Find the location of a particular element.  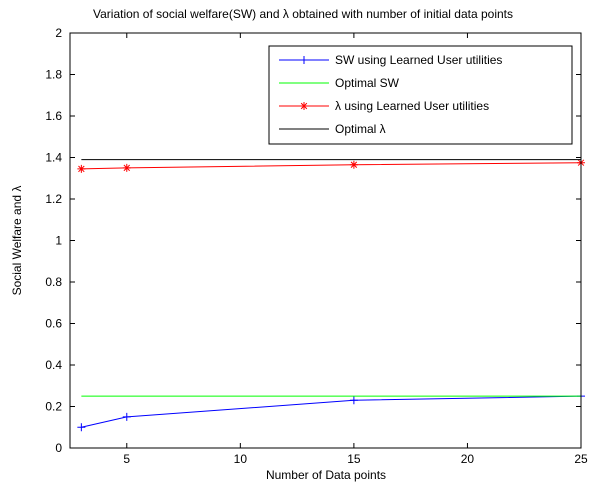

x-axis-label: Number of Data points is located at coordinates (326, 475).